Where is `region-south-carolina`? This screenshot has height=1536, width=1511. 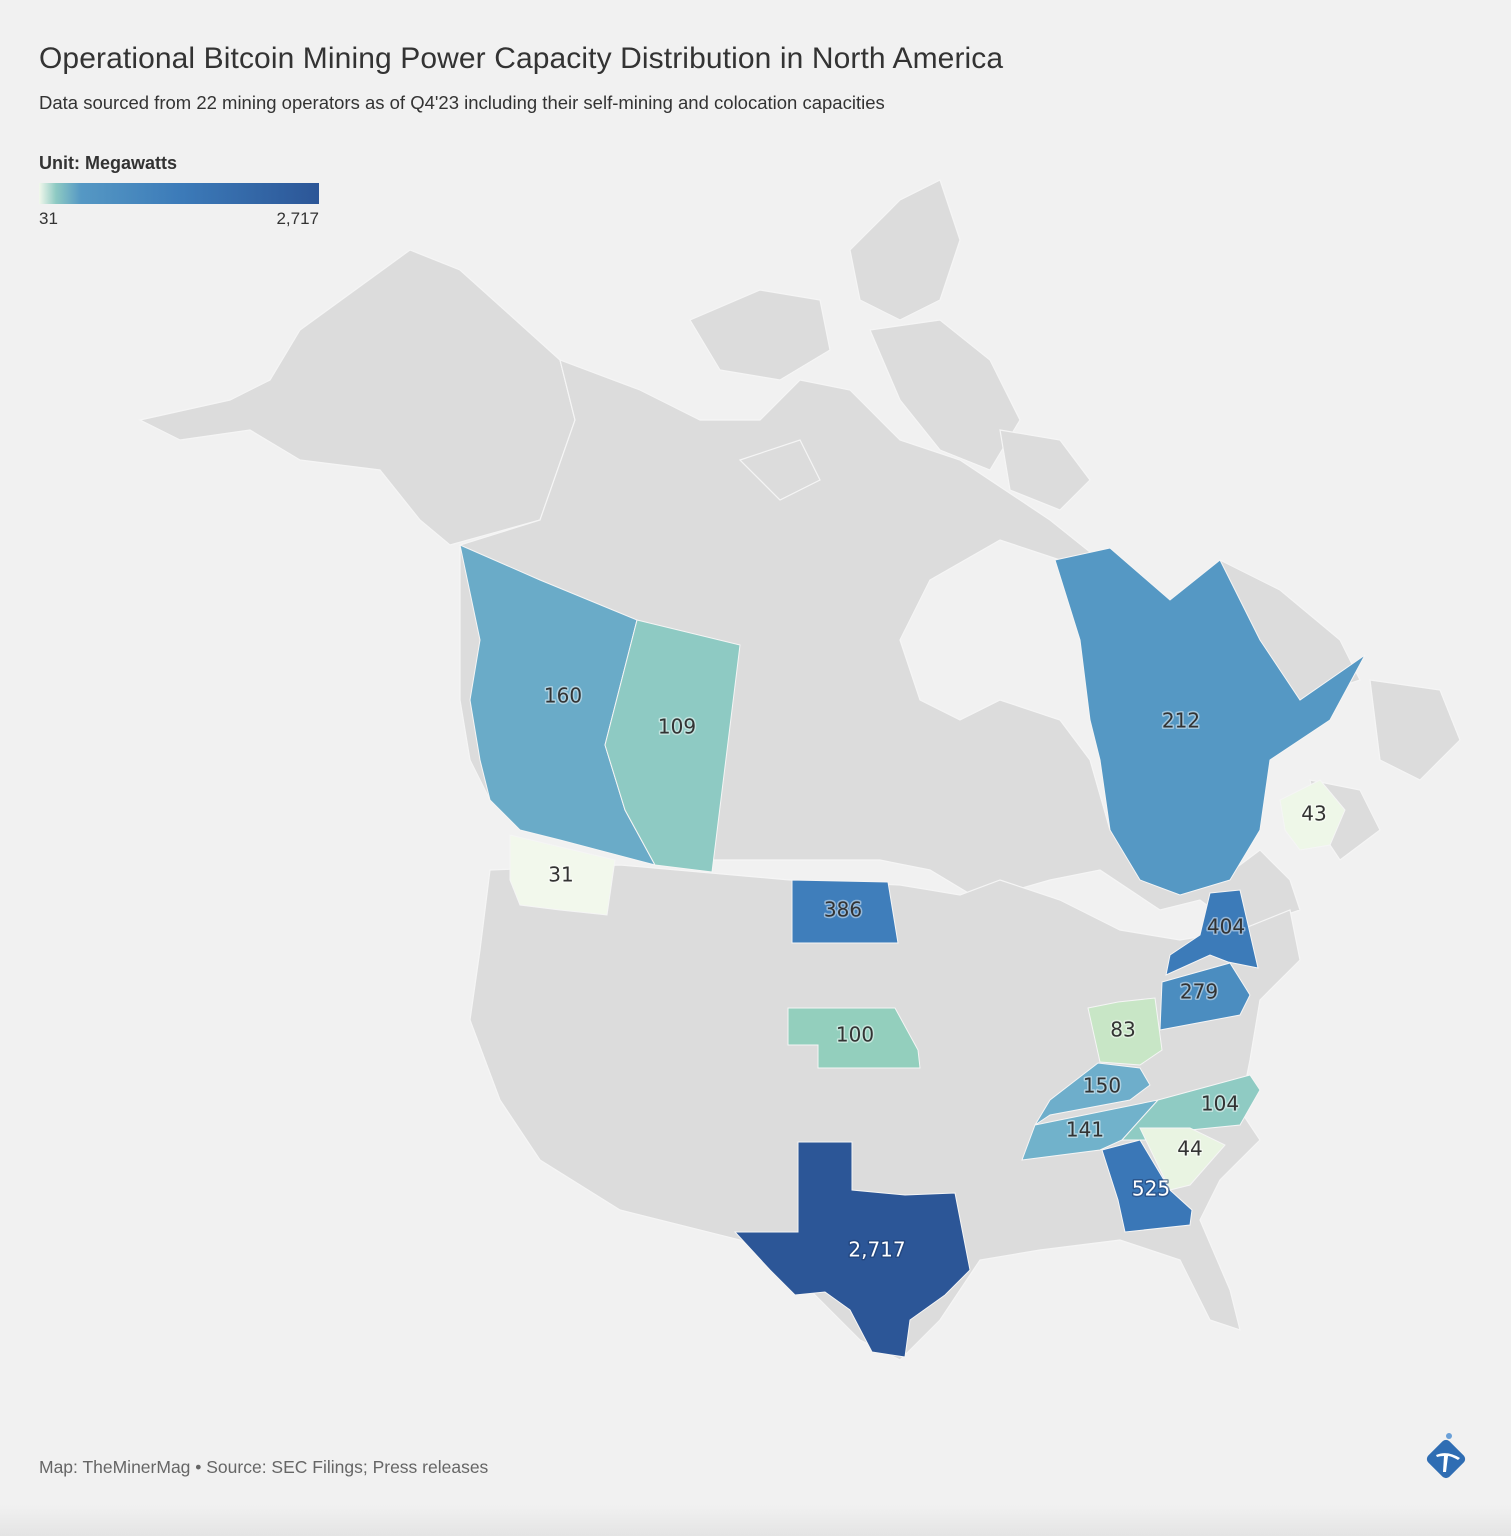
region-south-carolina is located at coordinates (1182, 1159).